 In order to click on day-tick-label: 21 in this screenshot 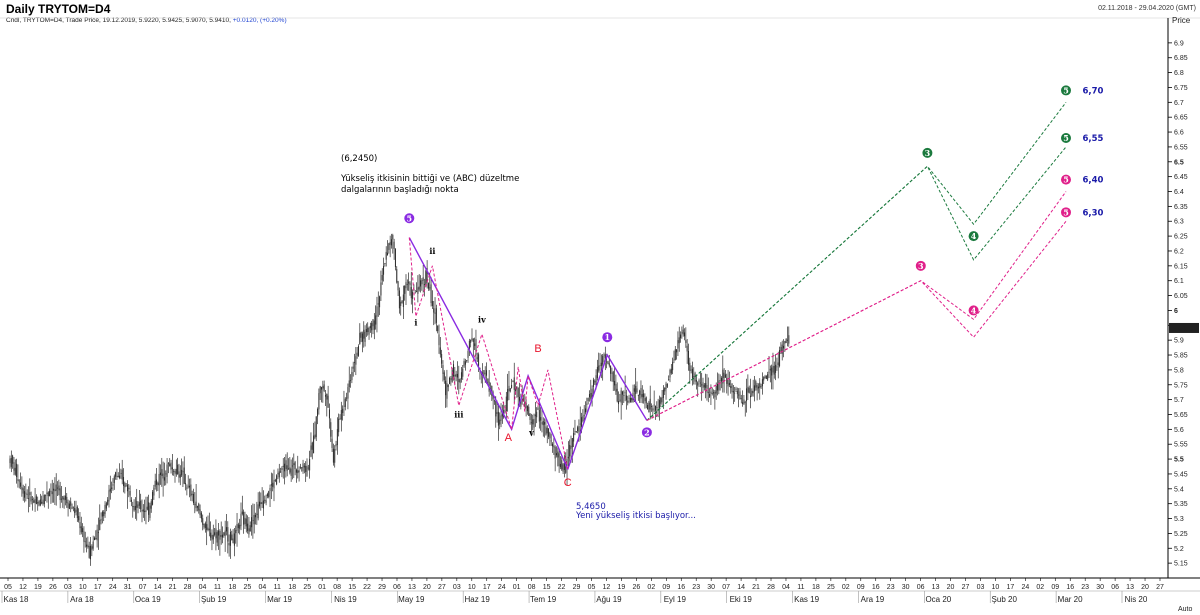, I will do `click(173, 587)`.